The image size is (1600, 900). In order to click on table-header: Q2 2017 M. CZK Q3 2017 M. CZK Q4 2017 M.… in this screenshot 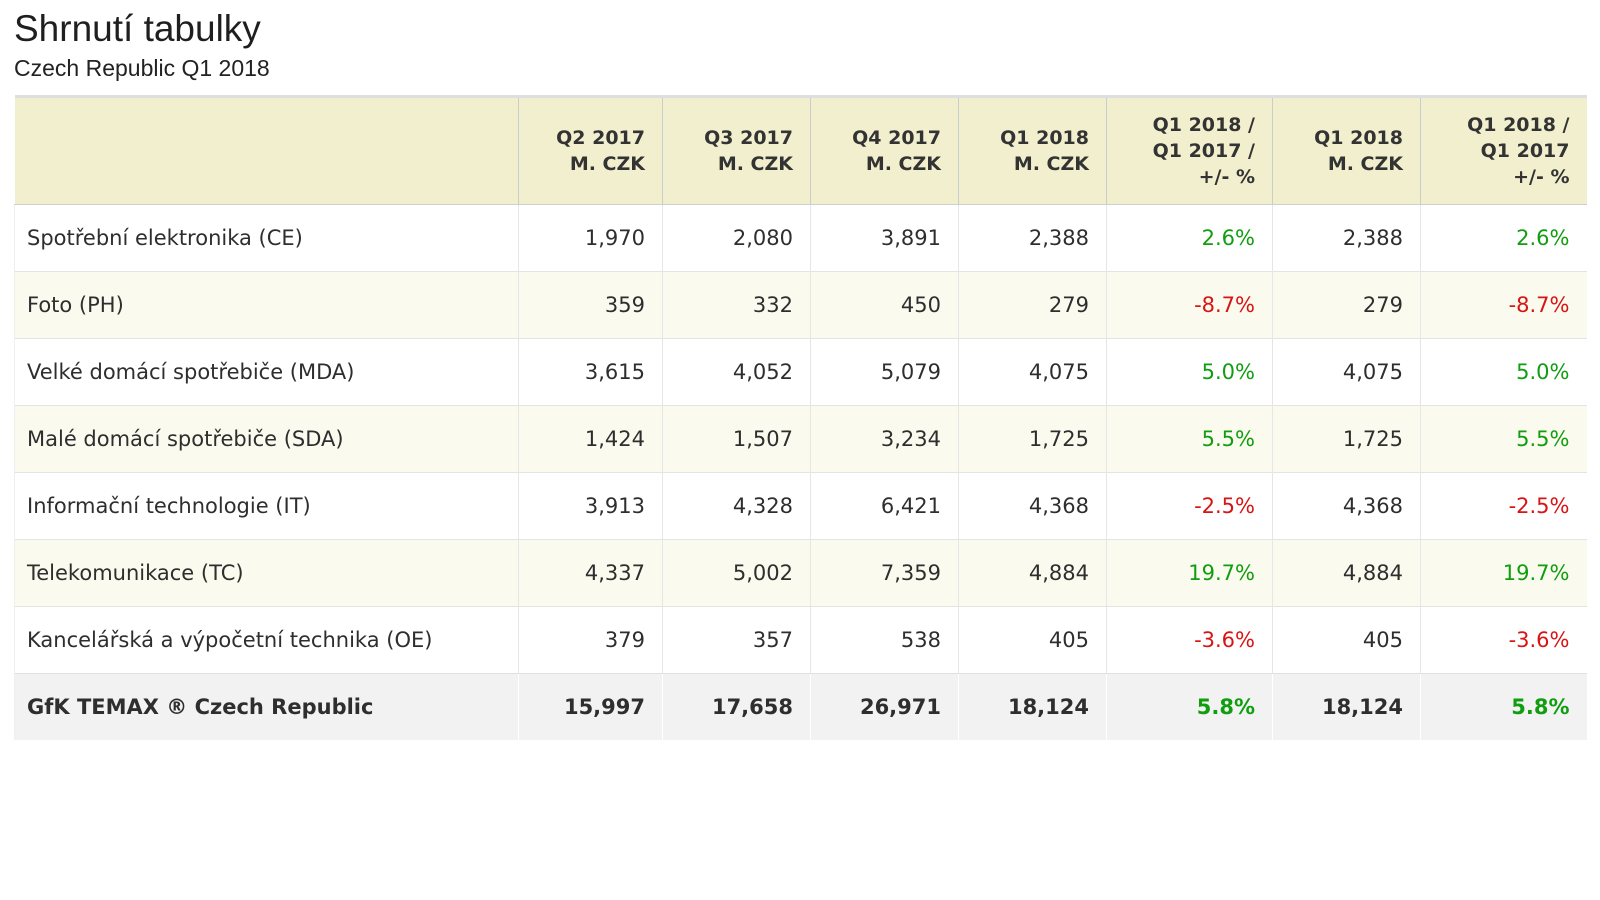, I will do `click(800, 151)`.